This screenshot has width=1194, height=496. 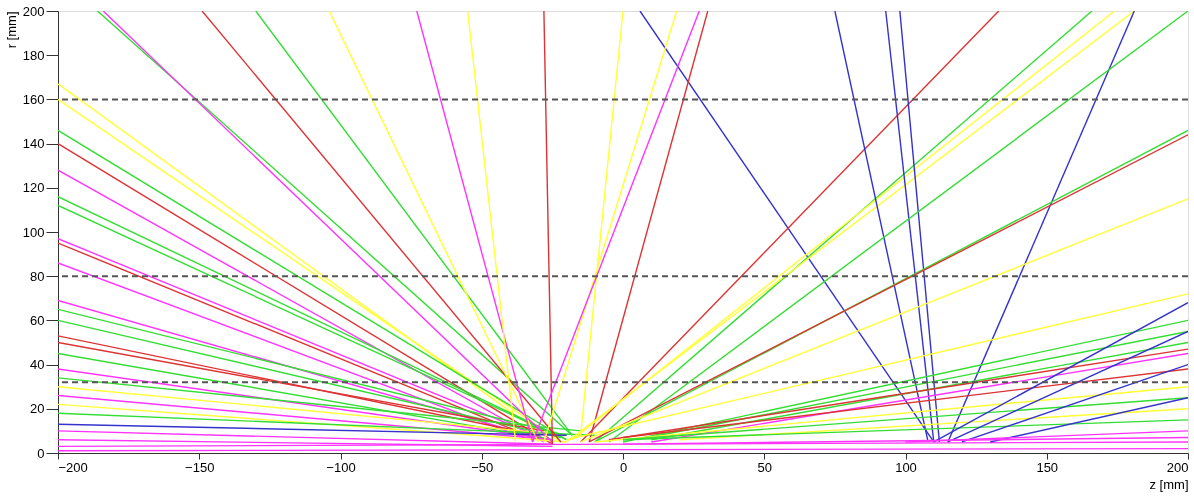 I want to click on y-tick-label: 200, so click(x=33, y=11).